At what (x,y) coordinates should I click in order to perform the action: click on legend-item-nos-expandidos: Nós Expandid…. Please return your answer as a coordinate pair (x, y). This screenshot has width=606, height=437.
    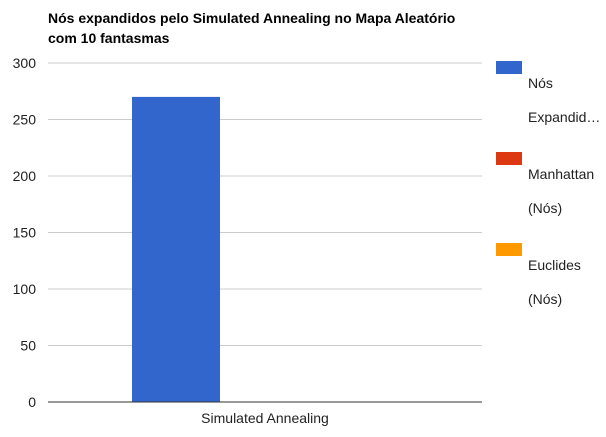
    Looking at the image, I should click on (550, 100).